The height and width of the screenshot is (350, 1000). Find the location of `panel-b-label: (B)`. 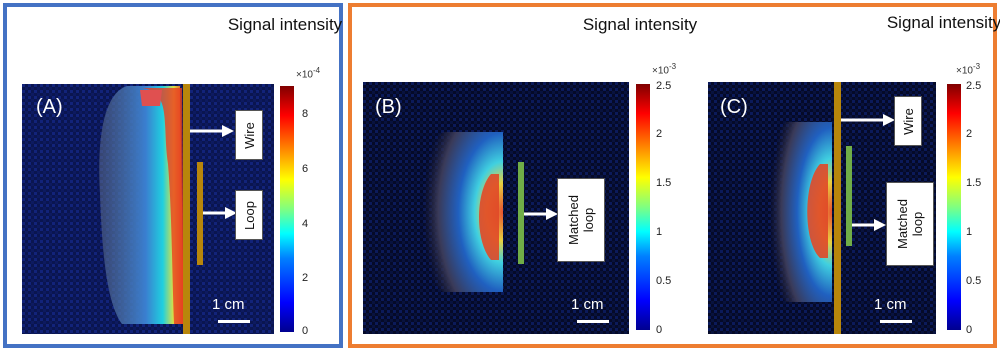

panel-b-label: (B) is located at coordinates (388, 107).